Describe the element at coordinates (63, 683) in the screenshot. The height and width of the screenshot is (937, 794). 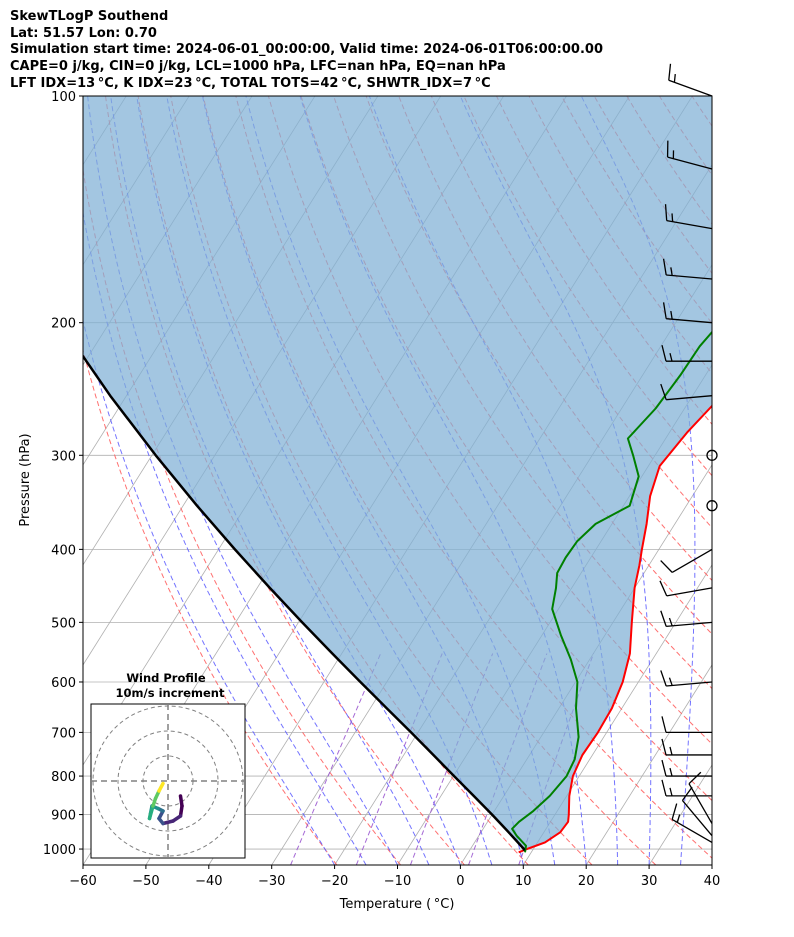
I see `y-tick-label: 600` at that location.